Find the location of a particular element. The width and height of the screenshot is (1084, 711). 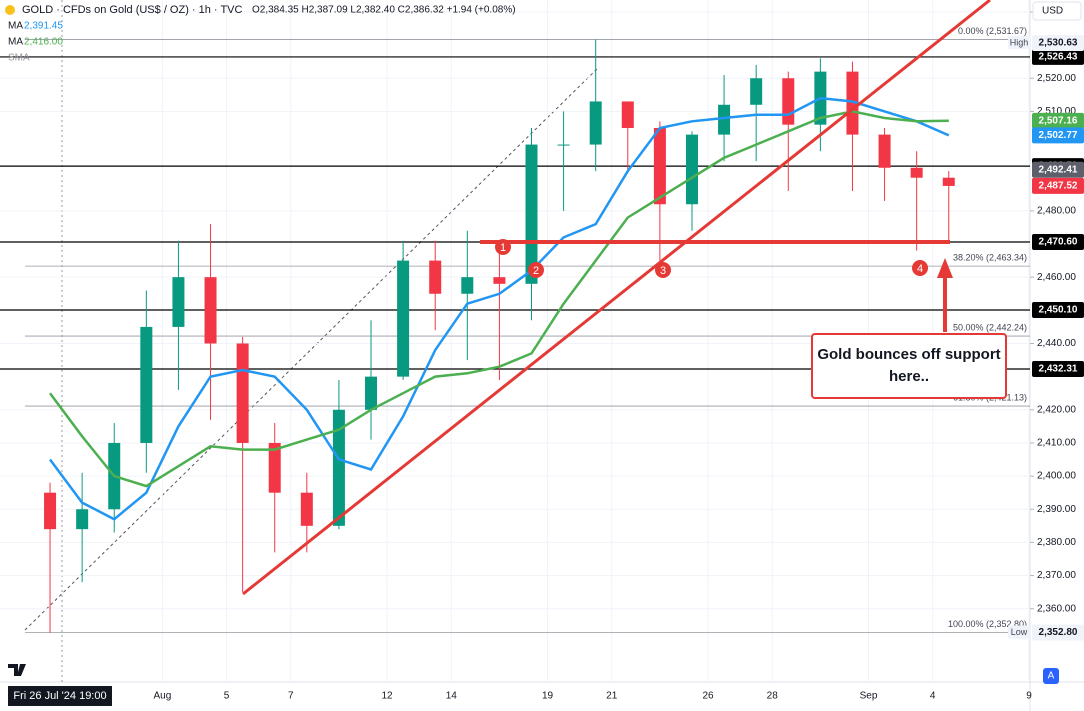

price-tag-label: Low is located at coordinates (1019, 632).